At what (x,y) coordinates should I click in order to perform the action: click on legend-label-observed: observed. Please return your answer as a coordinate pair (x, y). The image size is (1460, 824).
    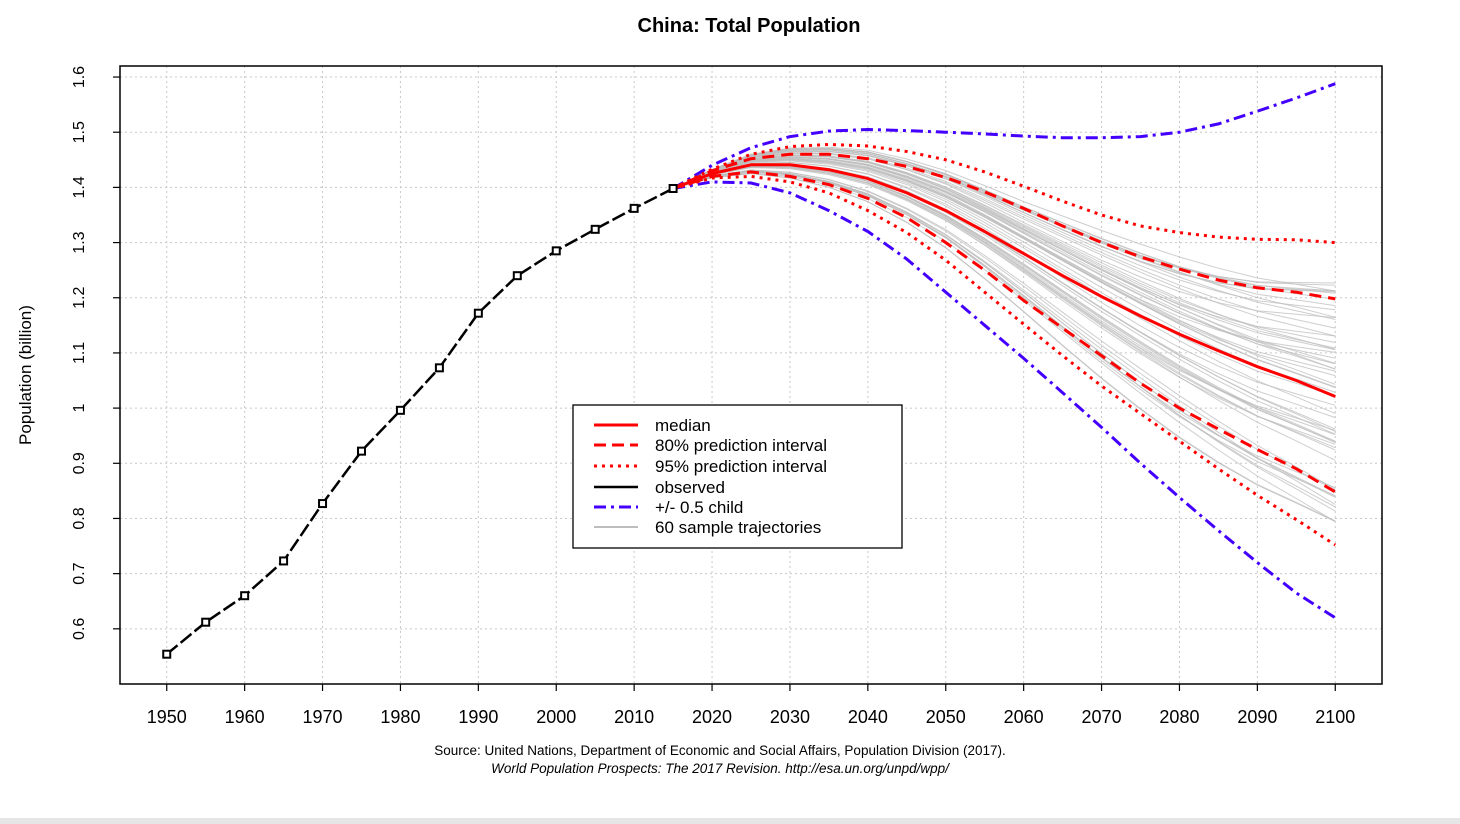
    Looking at the image, I should click on (690, 487).